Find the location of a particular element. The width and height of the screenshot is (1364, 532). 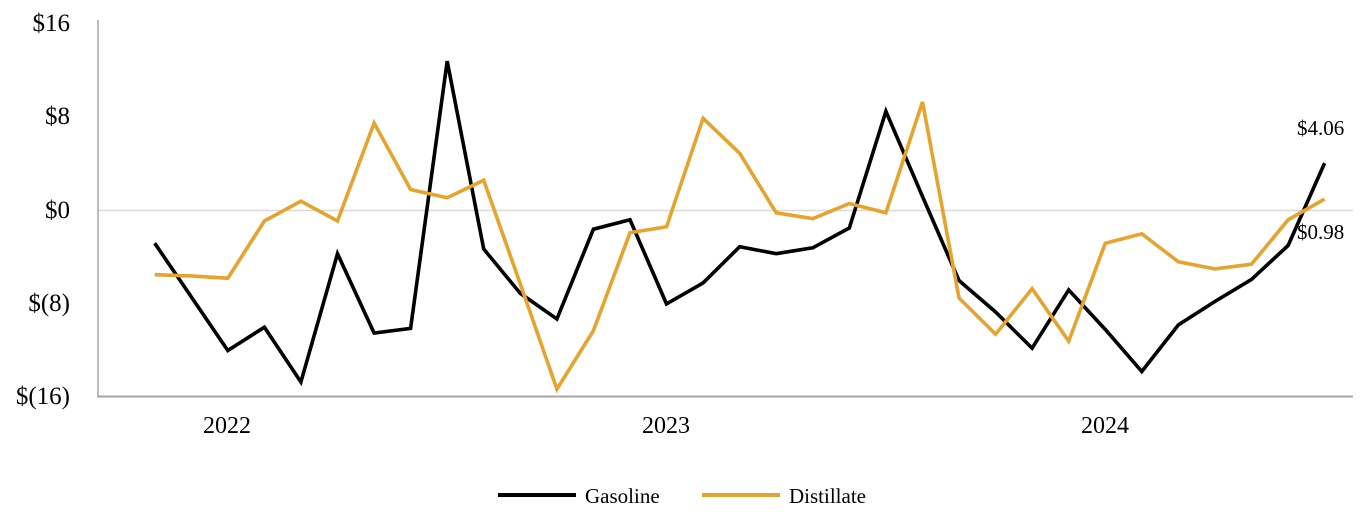

y-tick-16: $16 is located at coordinates (51, 23).